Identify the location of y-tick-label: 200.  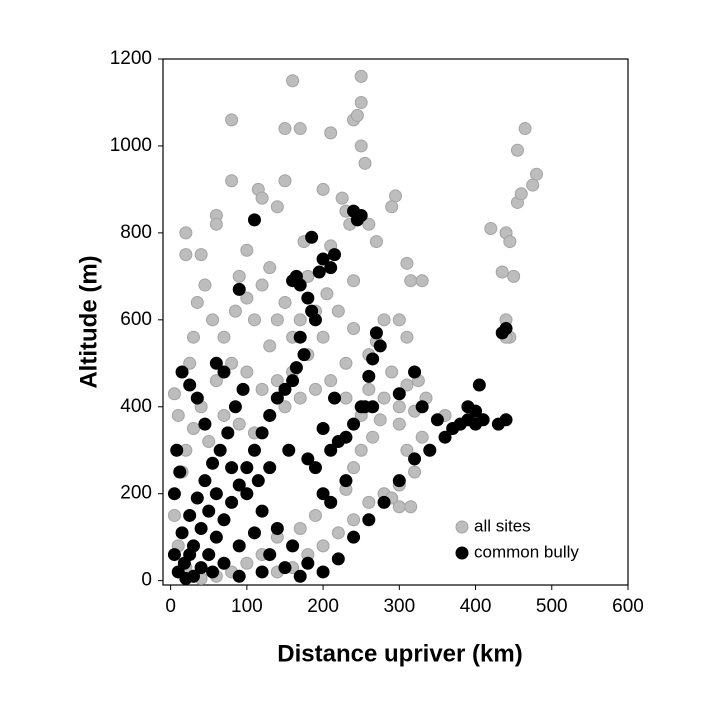
(136, 493).